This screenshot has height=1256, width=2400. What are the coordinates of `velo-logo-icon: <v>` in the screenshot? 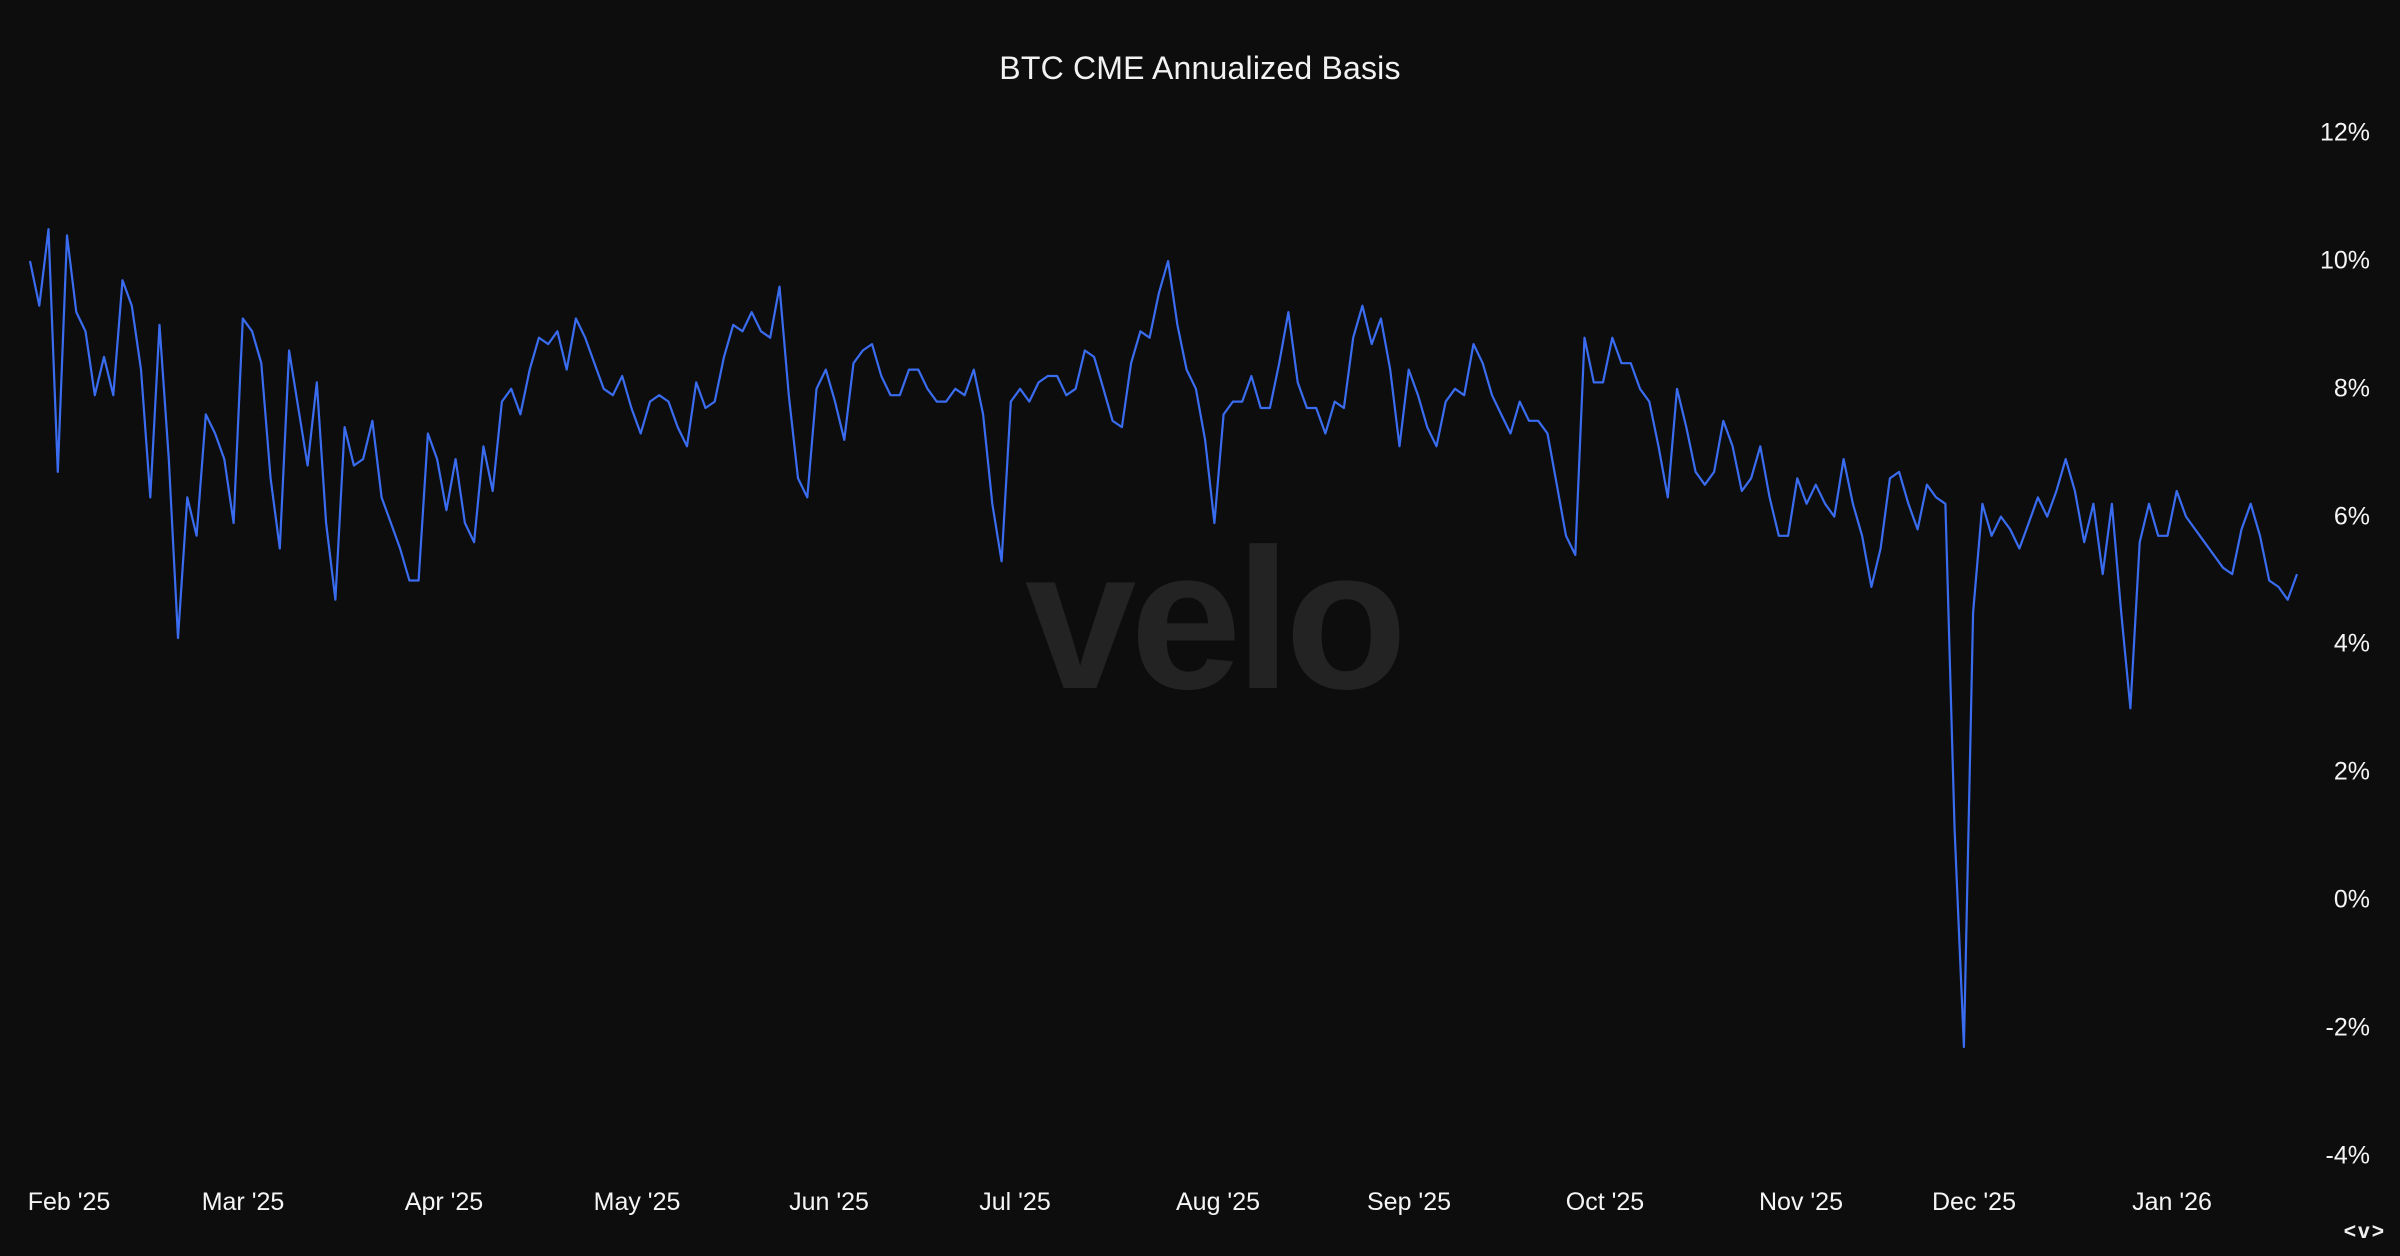 It's located at (2364, 1231).